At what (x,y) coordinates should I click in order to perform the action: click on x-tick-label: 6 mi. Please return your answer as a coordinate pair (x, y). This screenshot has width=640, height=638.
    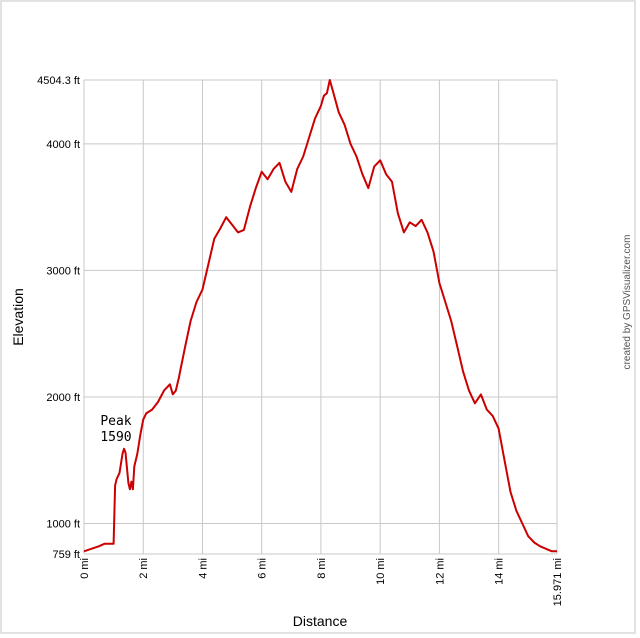
    Looking at the image, I should click on (263, 568).